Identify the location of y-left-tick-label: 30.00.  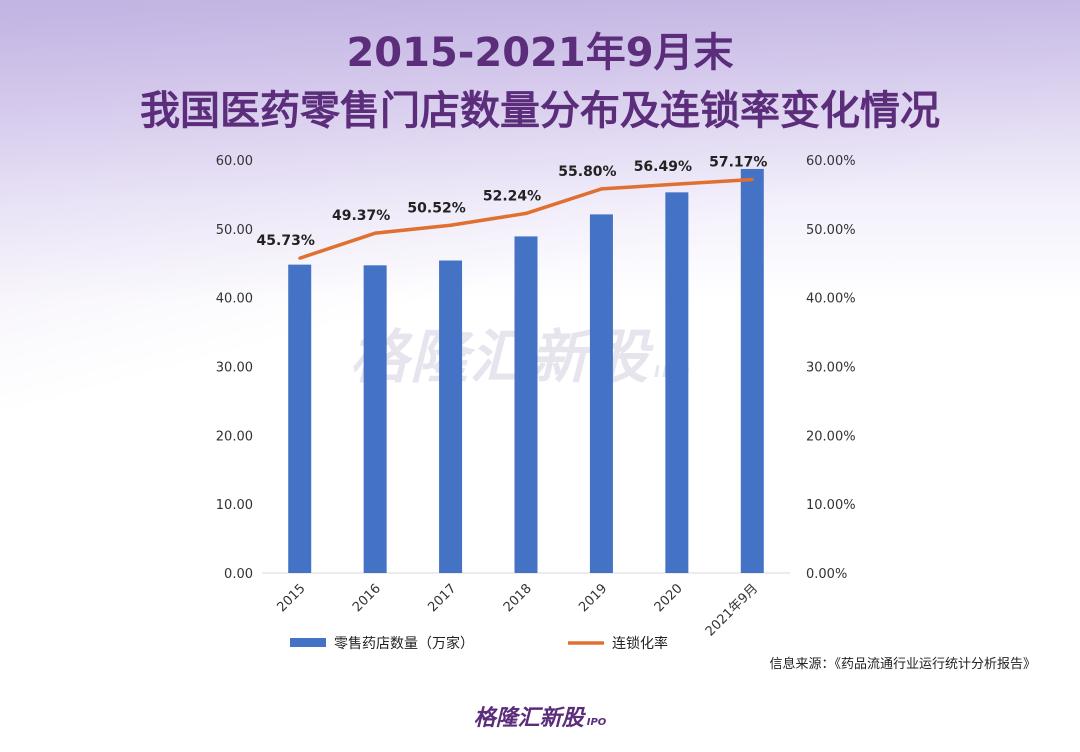
(234, 368).